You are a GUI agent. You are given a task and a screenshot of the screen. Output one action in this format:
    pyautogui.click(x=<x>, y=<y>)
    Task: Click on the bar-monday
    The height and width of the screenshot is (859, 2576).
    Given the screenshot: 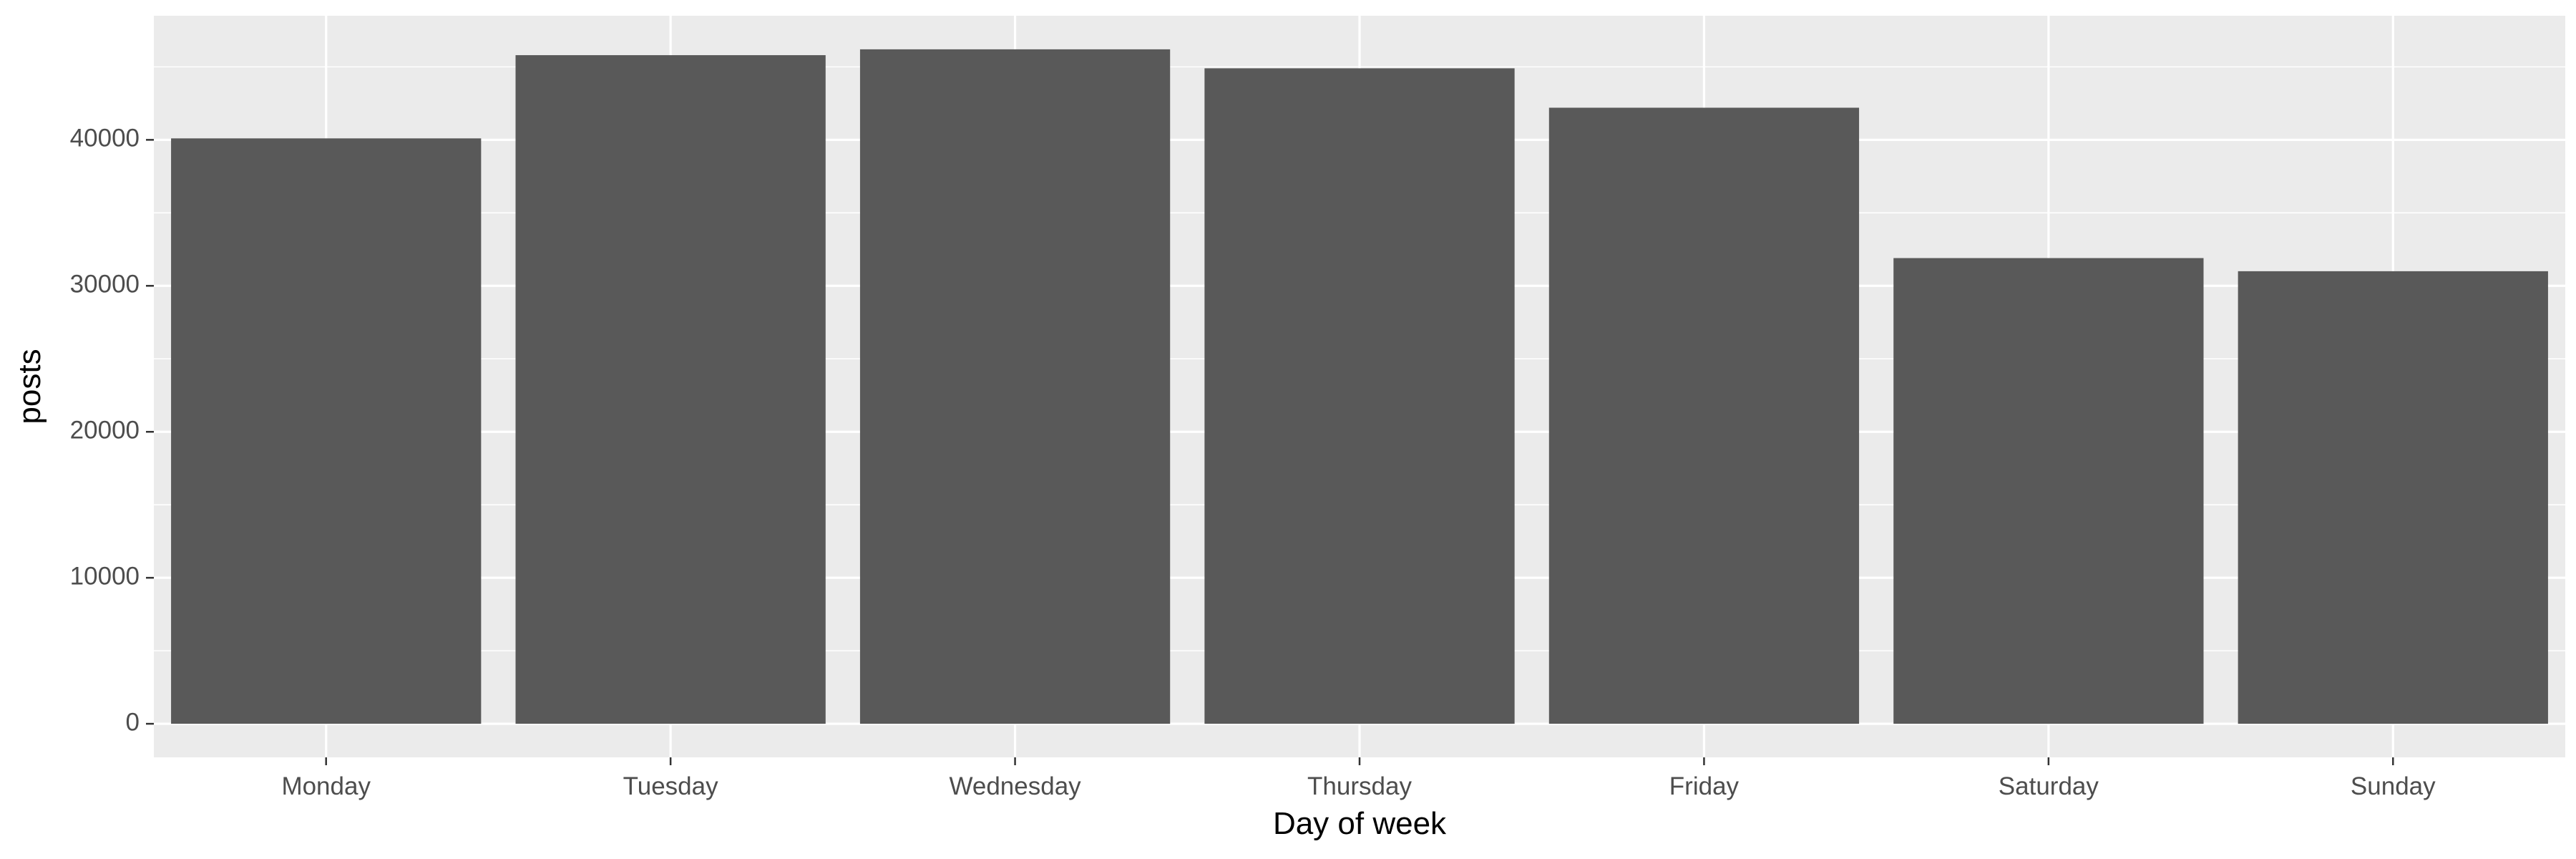 What is the action you would take?
    pyautogui.click(x=326, y=431)
    